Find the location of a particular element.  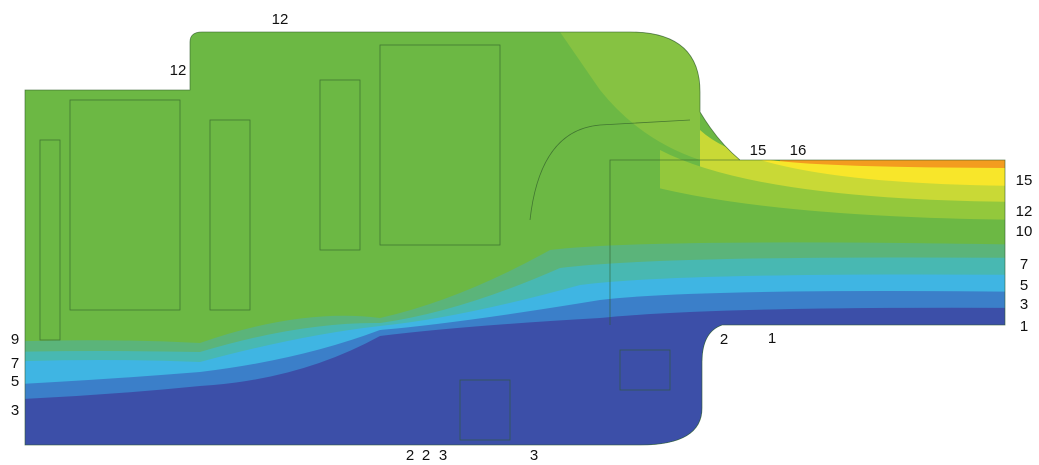

seal is located at coordinates (610, 170).